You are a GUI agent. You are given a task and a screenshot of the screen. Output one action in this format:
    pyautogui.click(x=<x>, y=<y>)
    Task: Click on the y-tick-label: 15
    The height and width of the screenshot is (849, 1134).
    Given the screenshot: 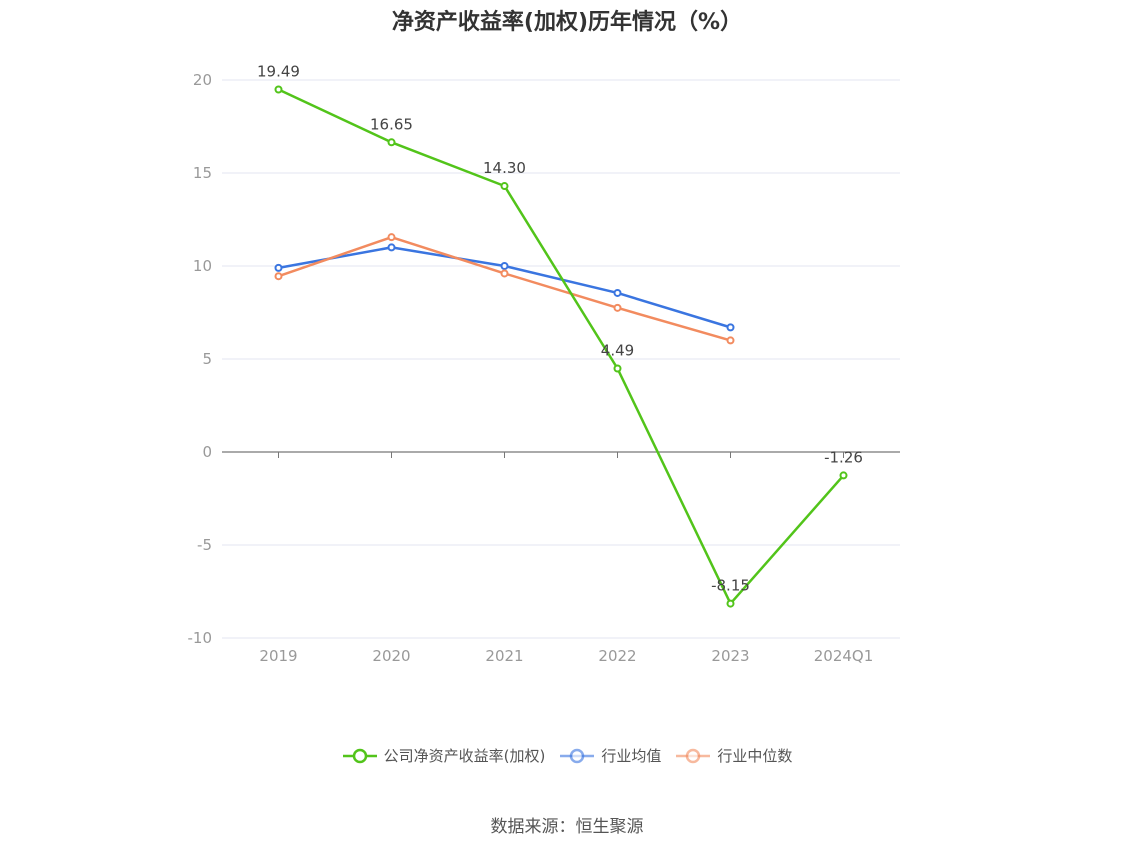 What is the action you would take?
    pyautogui.click(x=202, y=173)
    